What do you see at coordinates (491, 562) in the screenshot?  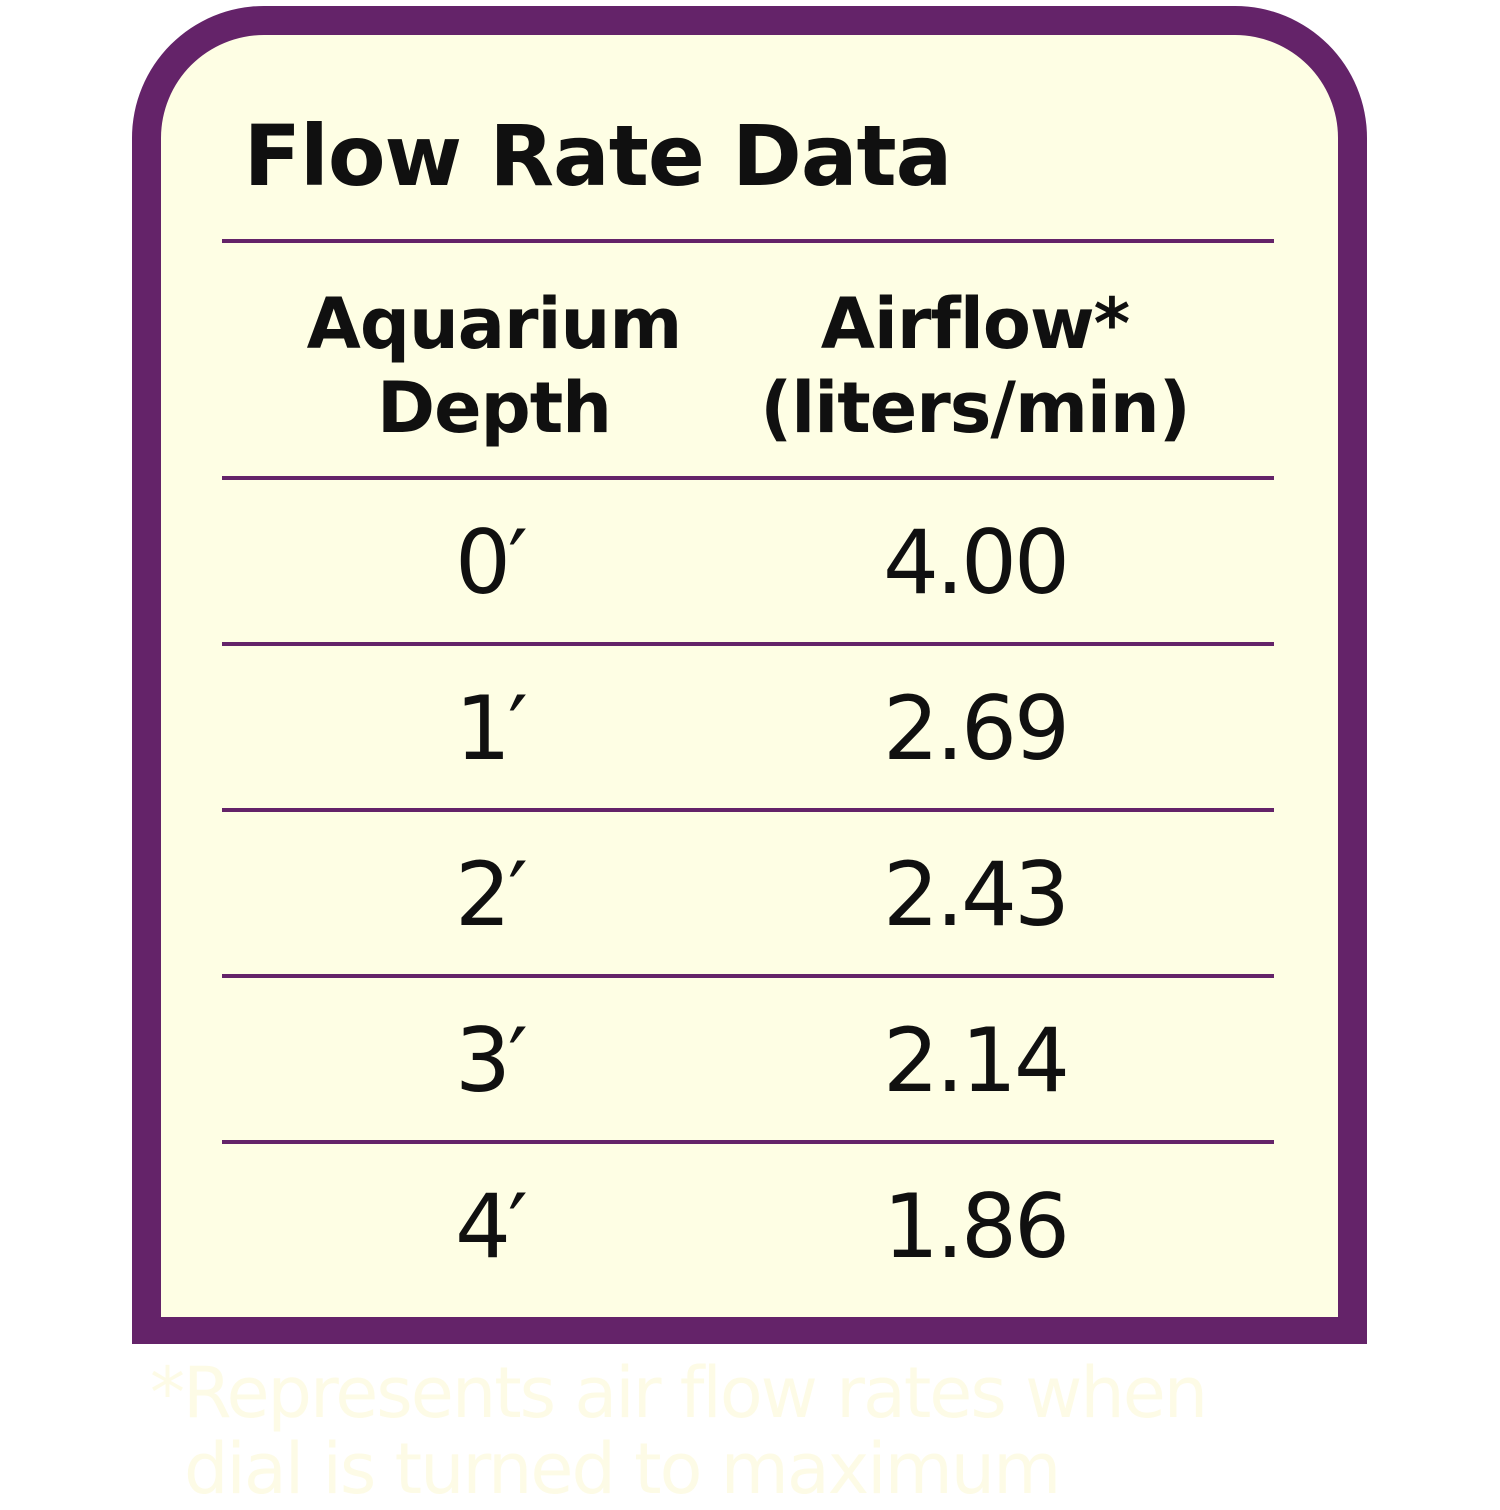 I see `depth-cell: 0′` at bounding box center [491, 562].